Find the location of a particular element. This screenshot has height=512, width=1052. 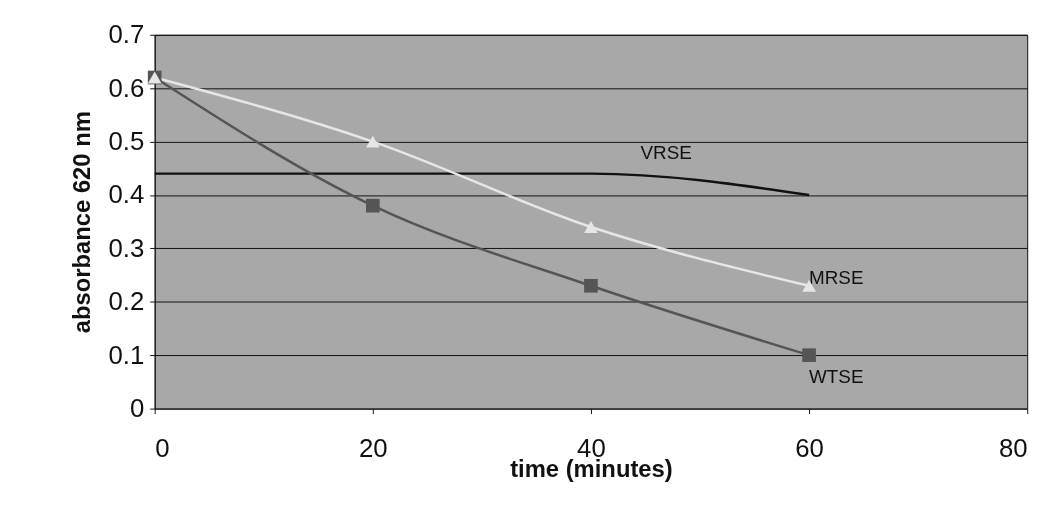

y-tick-label: 0.6 is located at coordinates (126, 87).